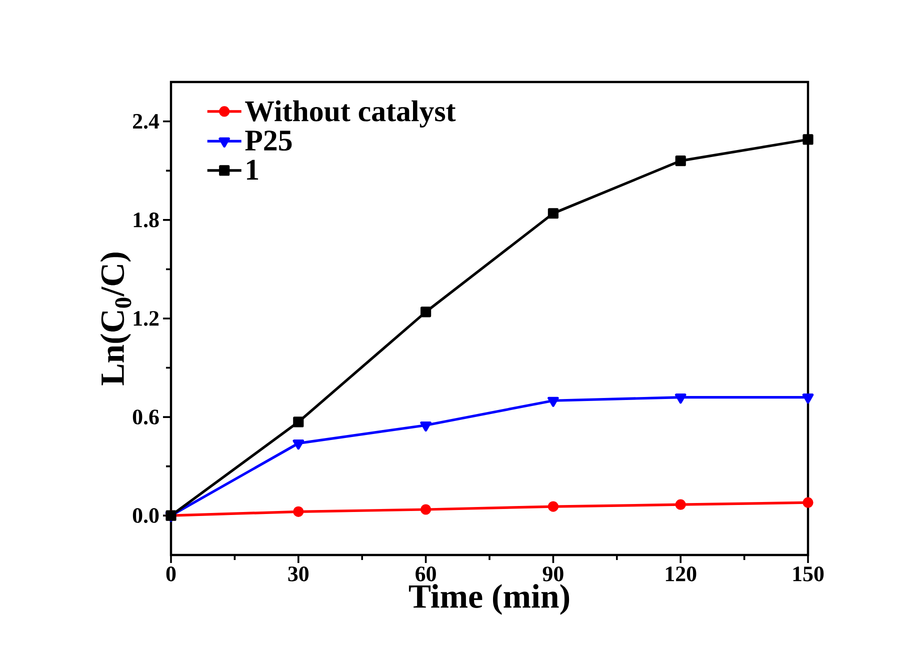 This screenshot has width=922, height=659. Describe the element at coordinates (116, 319) in the screenshot. I see `y-axis-title: Ln(C$_{0}$/C)` at that location.